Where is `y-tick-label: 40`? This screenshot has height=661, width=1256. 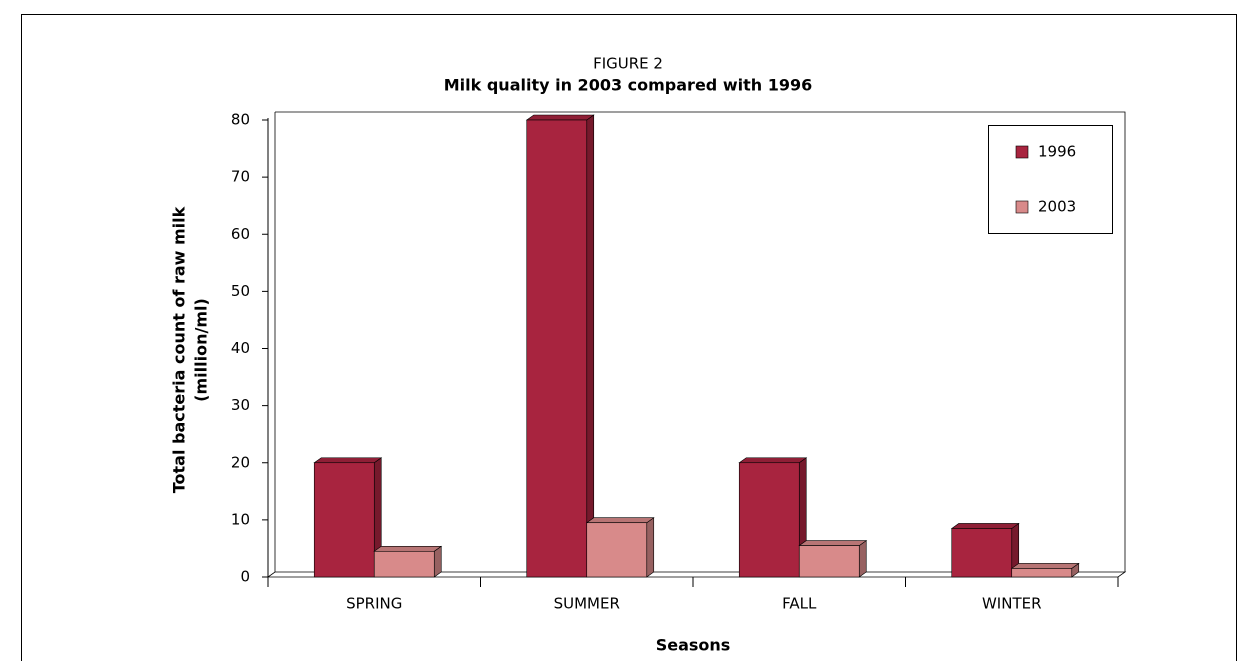 y-tick-label: 40 is located at coordinates (240, 348).